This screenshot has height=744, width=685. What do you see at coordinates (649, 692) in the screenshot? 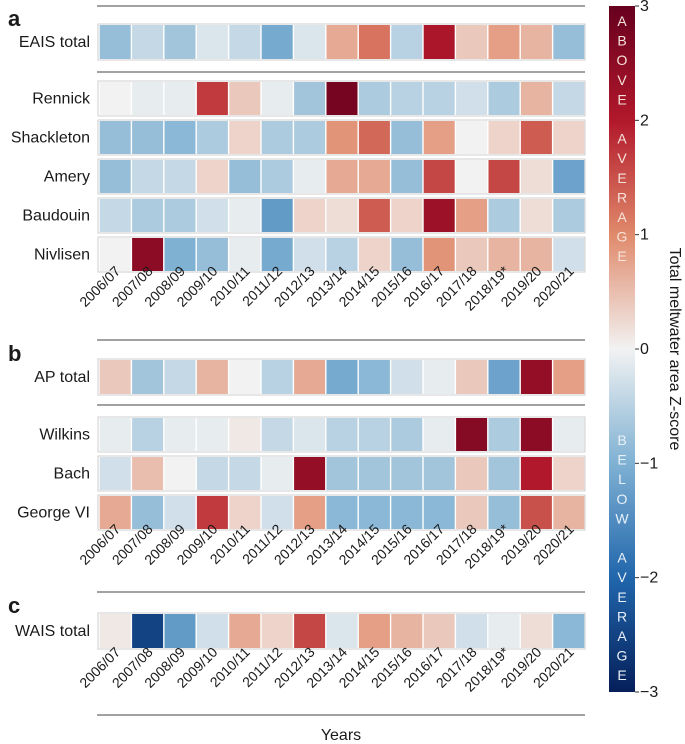
I see `colorbar-tick-label: −3` at bounding box center [649, 692].